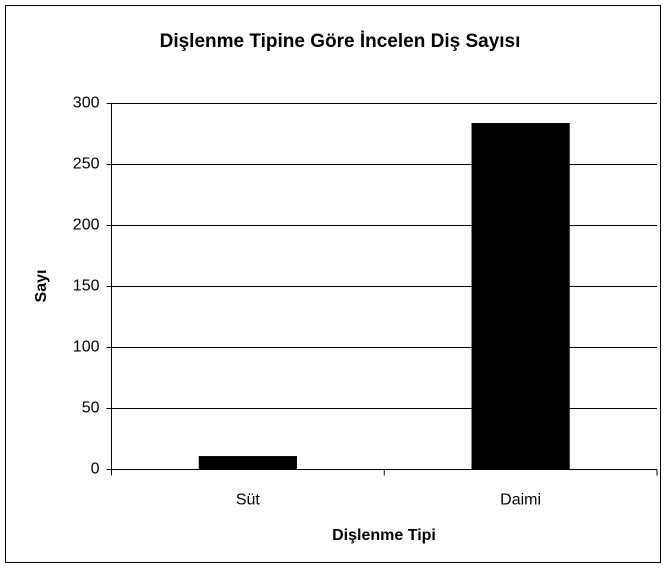 Image resolution: width=666 pixels, height=573 pixels. I want to click on x-axis-label: Dişlenme Tipi, so click(384, 535).